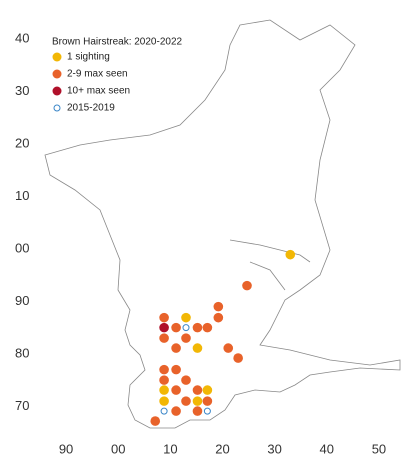 This screenshot has width=411, height=467. What do you see at coordinates (327, 448) in the screenshot?
I see `x-tick-label: 40` at bounding box center [327, 448].